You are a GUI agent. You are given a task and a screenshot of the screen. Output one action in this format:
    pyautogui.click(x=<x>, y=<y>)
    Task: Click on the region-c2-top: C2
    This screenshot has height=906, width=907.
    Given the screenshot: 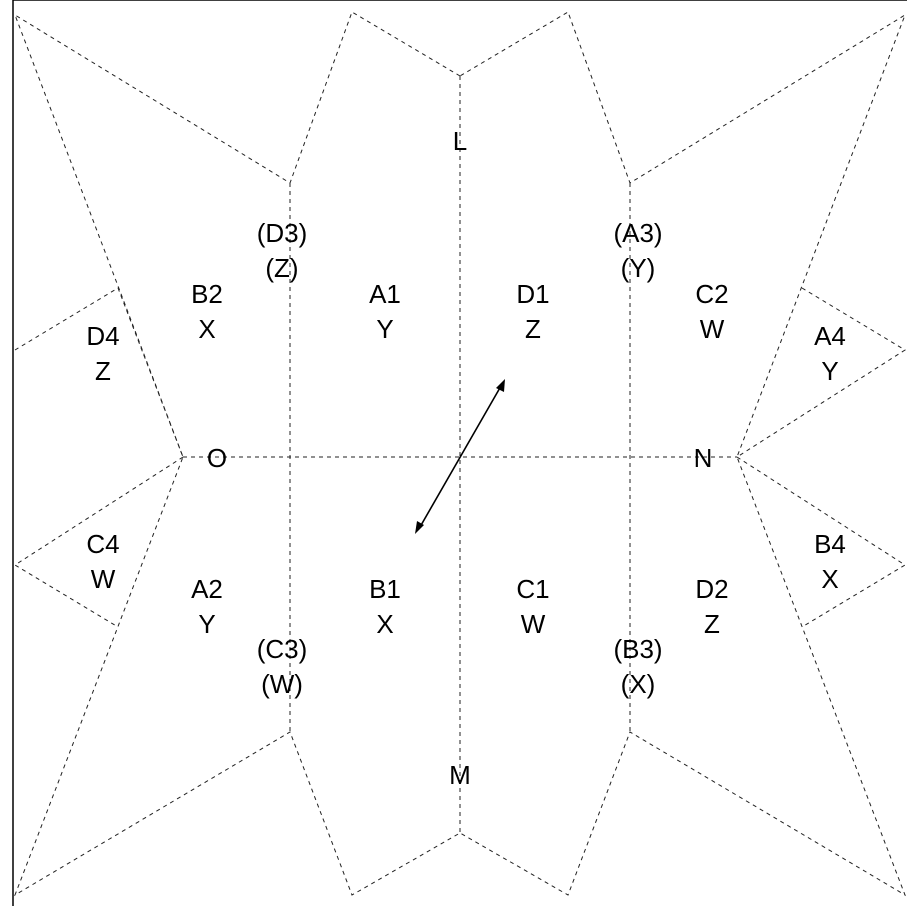 What is the action you would take?
    pyautogui.click(x=711, y=294)
    